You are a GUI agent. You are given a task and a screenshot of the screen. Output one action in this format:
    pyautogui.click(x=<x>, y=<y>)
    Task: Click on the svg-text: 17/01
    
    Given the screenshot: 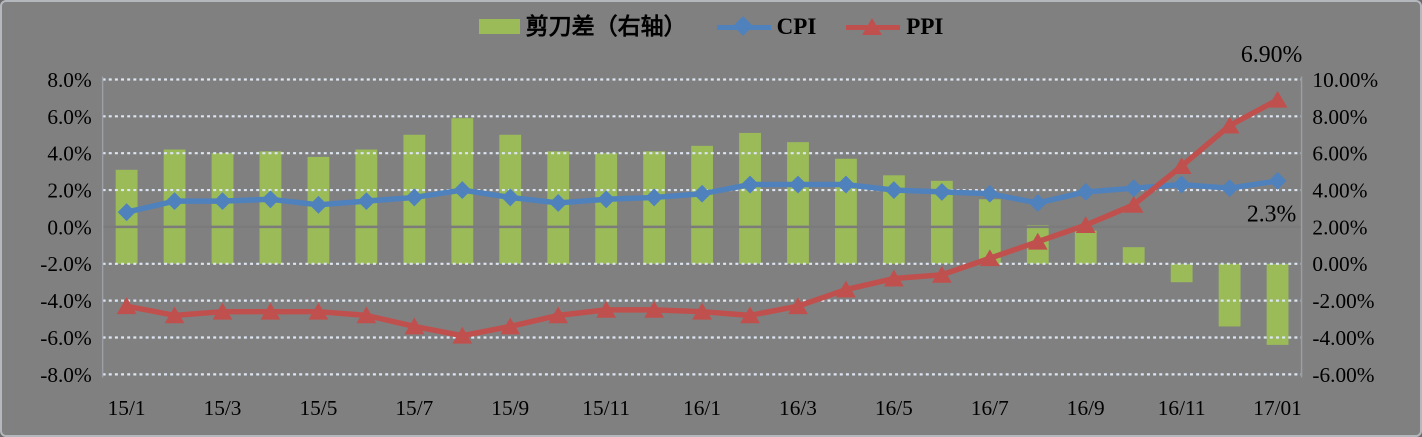 What is the action you would take?
    pyautogui.click(x=1277, y=408)
    